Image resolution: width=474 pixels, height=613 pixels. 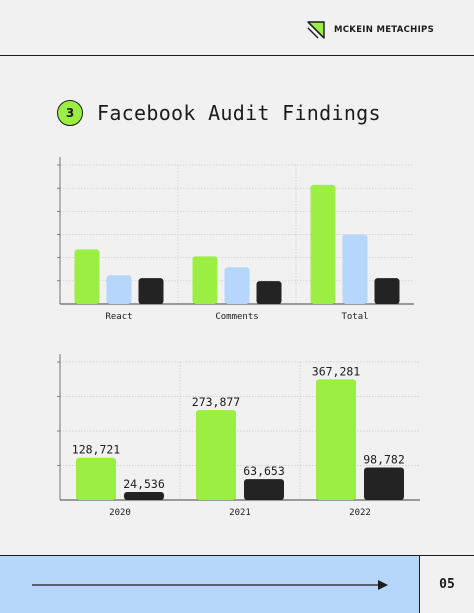 What do you see at coordinates (264, 471) in the screenshot?
I see `data-label: 63,653` at bounding box center [264, 471].